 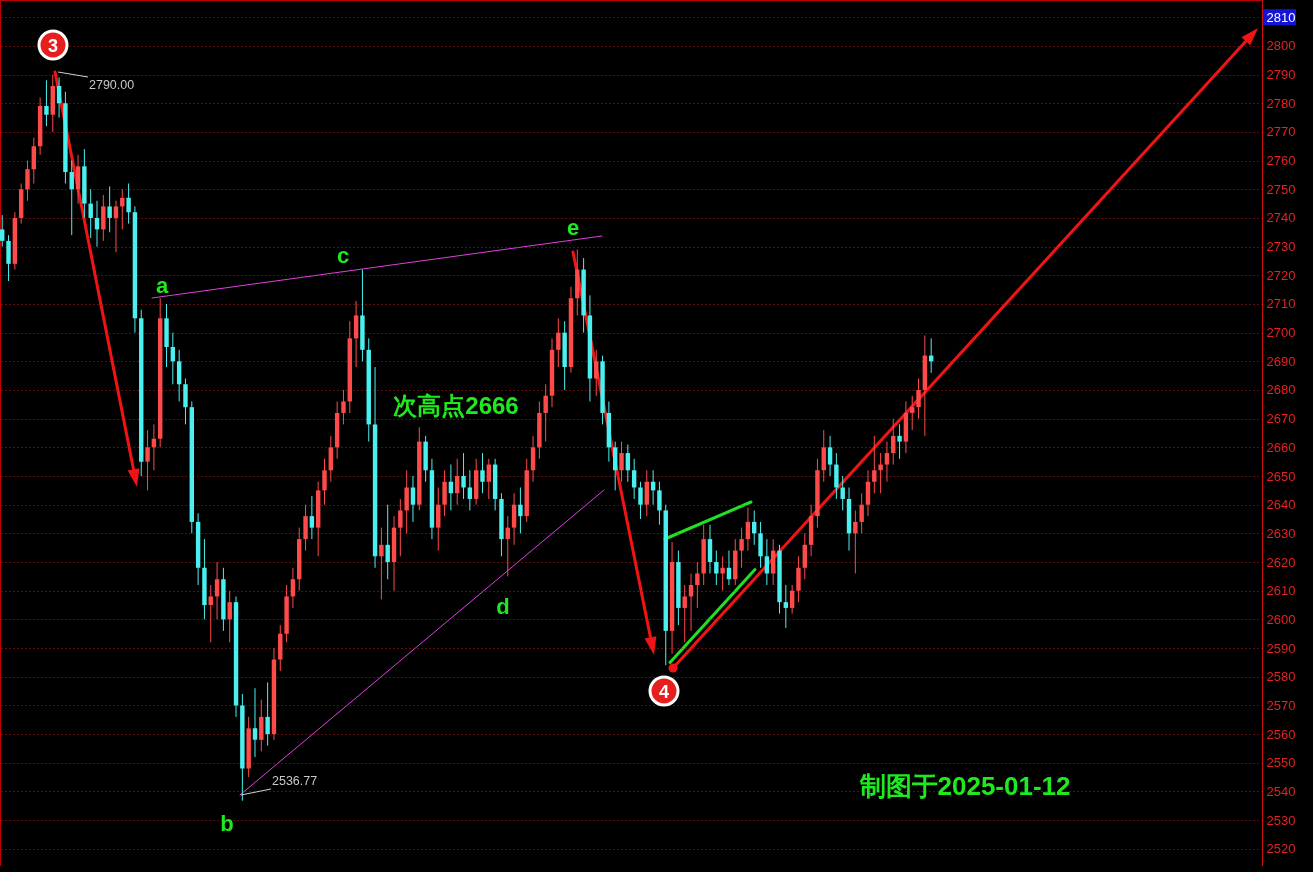 I want to click on y-tick-label: 2540, so click(x=1281, y=791).